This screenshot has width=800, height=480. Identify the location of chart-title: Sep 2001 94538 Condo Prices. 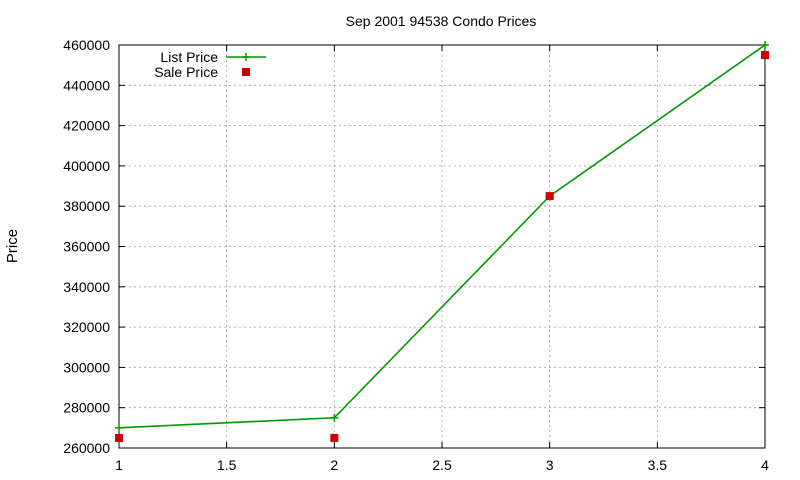
(441, 21).